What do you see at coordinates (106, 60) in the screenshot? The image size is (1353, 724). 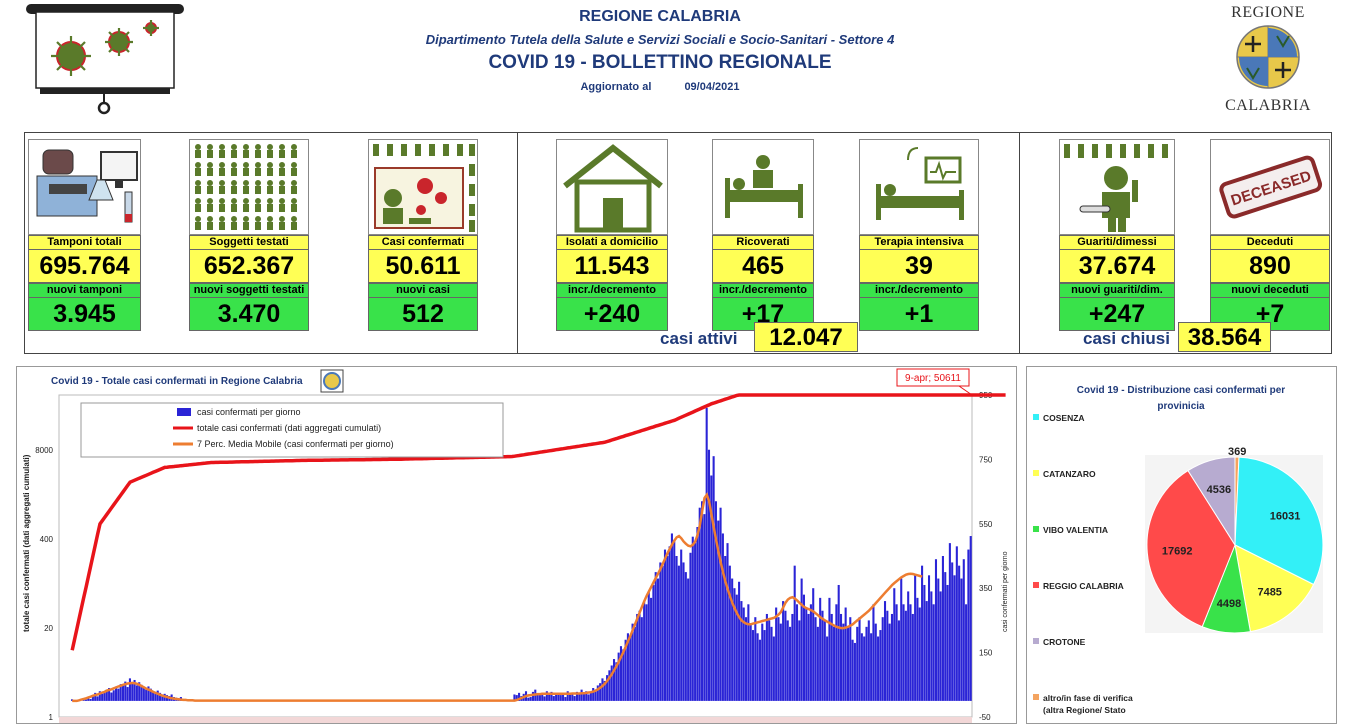 I see `virus-board-logo` at bounding box center [106, 60].